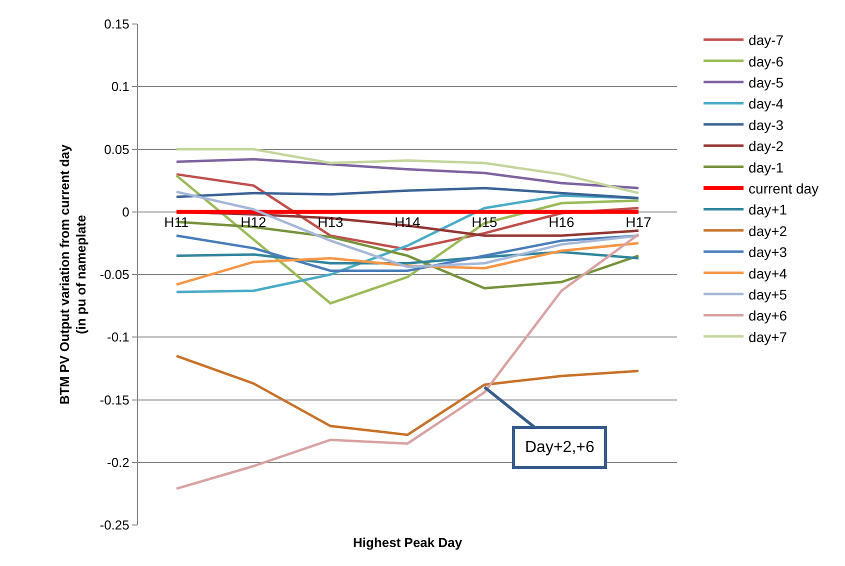  Describe the element at coordinates (559, 447) in the screenshot. I see `annotation: Day+2,+6` at that location.